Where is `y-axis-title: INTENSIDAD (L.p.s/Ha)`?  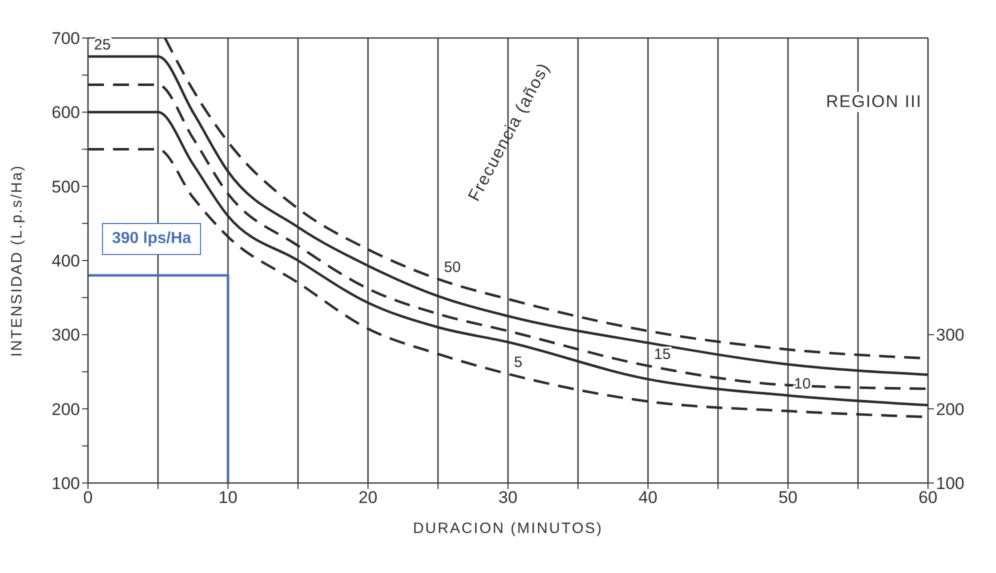
y-axis-title: INTENSIDAD (L.p.s/Ha) is located at coordinates (17, 260).